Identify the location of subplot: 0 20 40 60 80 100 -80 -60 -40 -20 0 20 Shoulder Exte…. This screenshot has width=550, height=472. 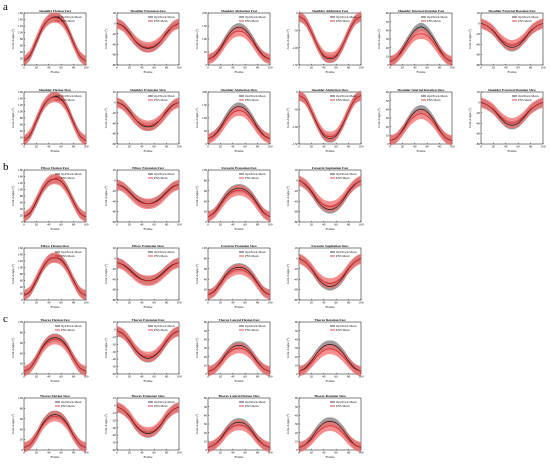
(507, 120).